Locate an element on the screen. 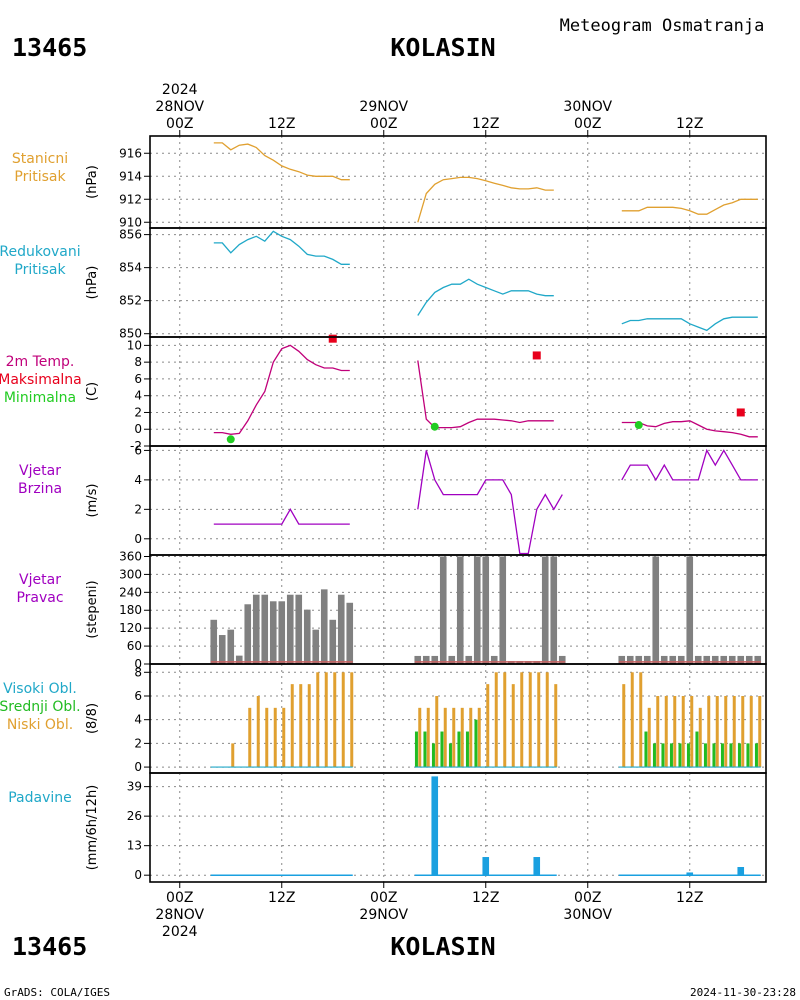 The image size is (800, 1000). panel-label: Redukovani is located at coordinates (40, 252).